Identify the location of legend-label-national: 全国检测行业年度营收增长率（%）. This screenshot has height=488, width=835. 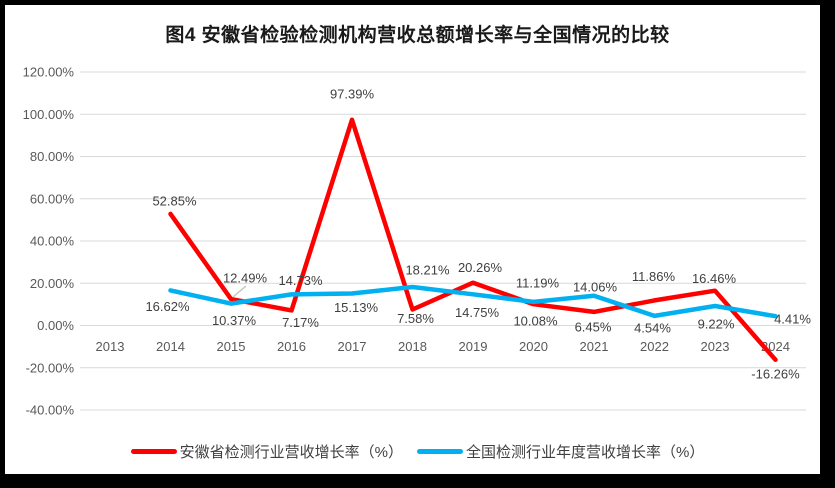
(585, 452).